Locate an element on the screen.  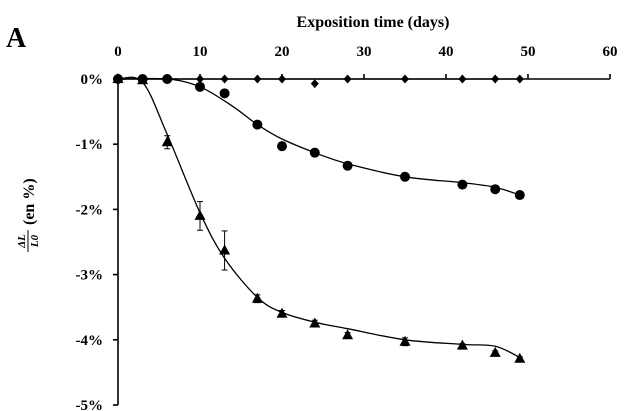
y-axis-label: ΔL L0 (en %) is located at coordinates (28, 215).